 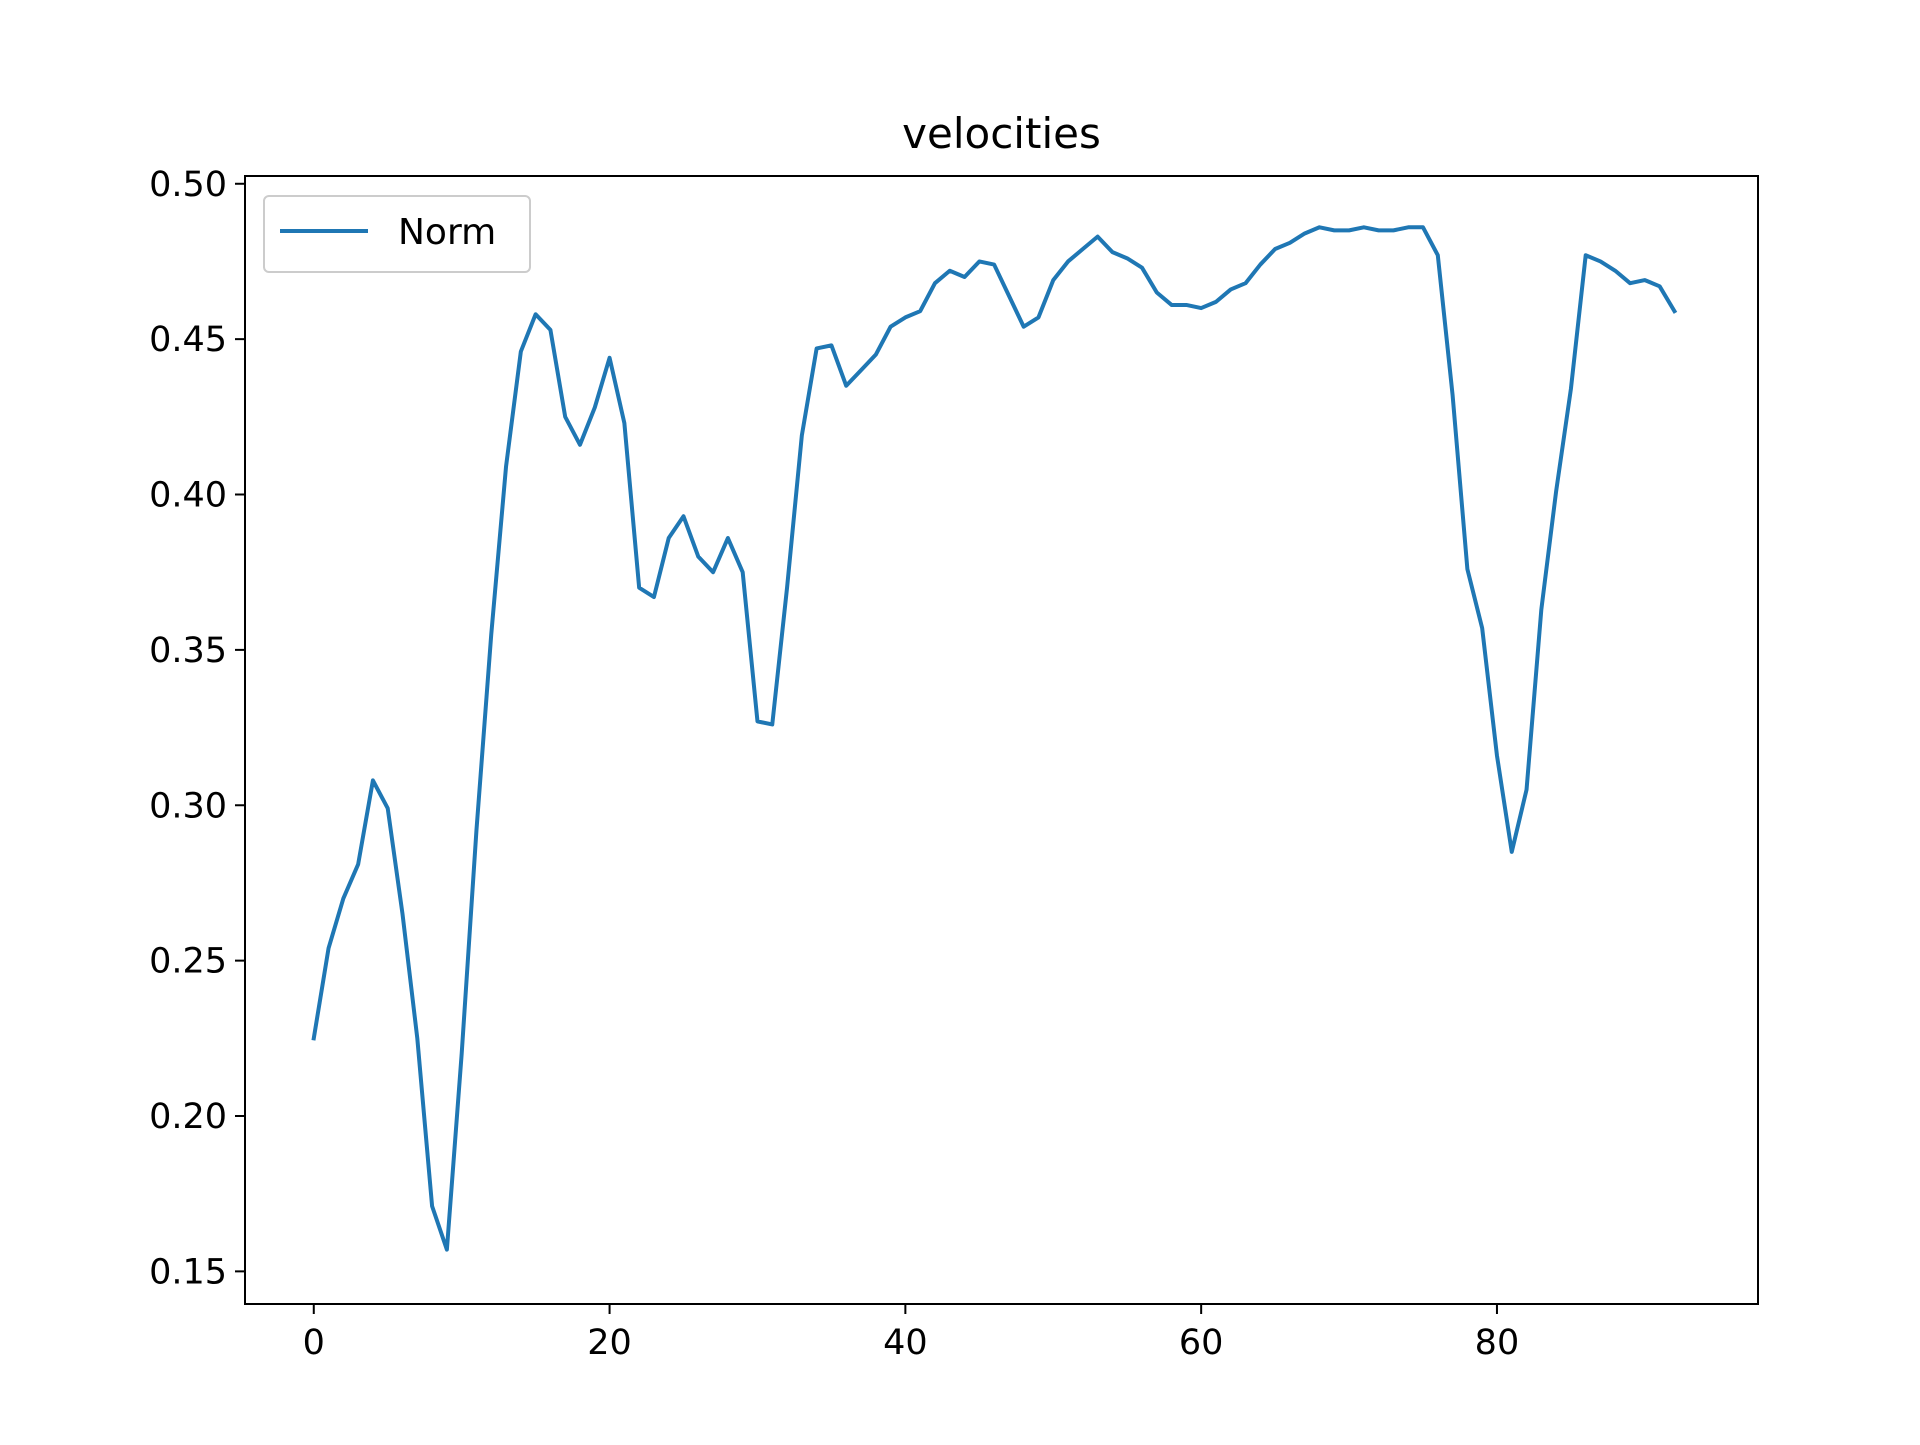 I want to click on legend-box, so click(x=397, y=234).